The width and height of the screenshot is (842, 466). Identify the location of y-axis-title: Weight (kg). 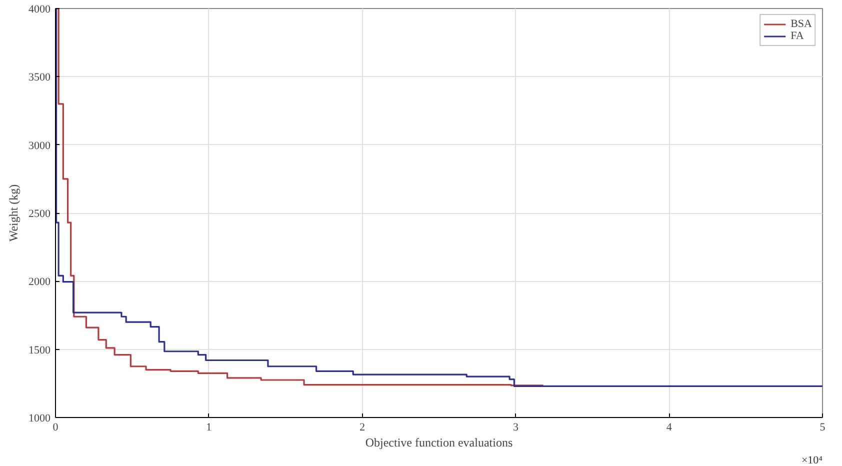
(13, 213).